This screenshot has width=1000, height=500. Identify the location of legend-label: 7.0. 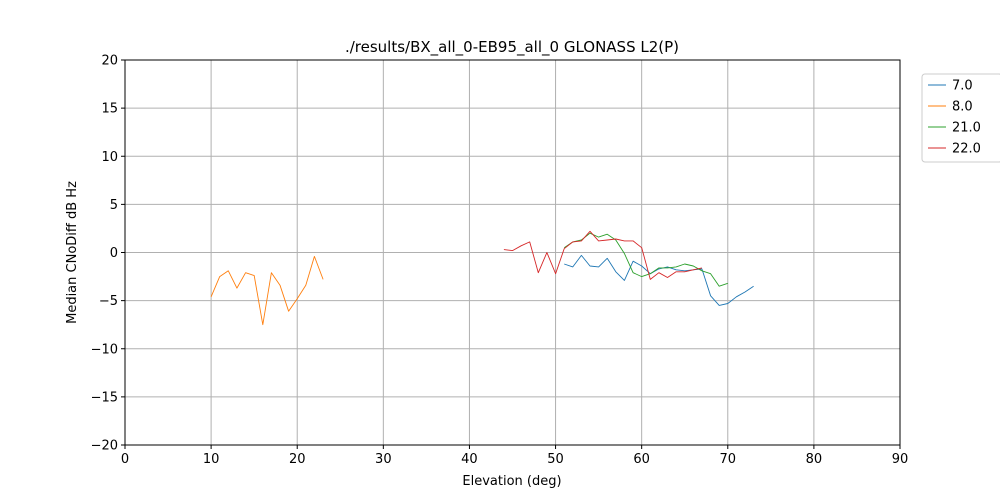
(962, 86).